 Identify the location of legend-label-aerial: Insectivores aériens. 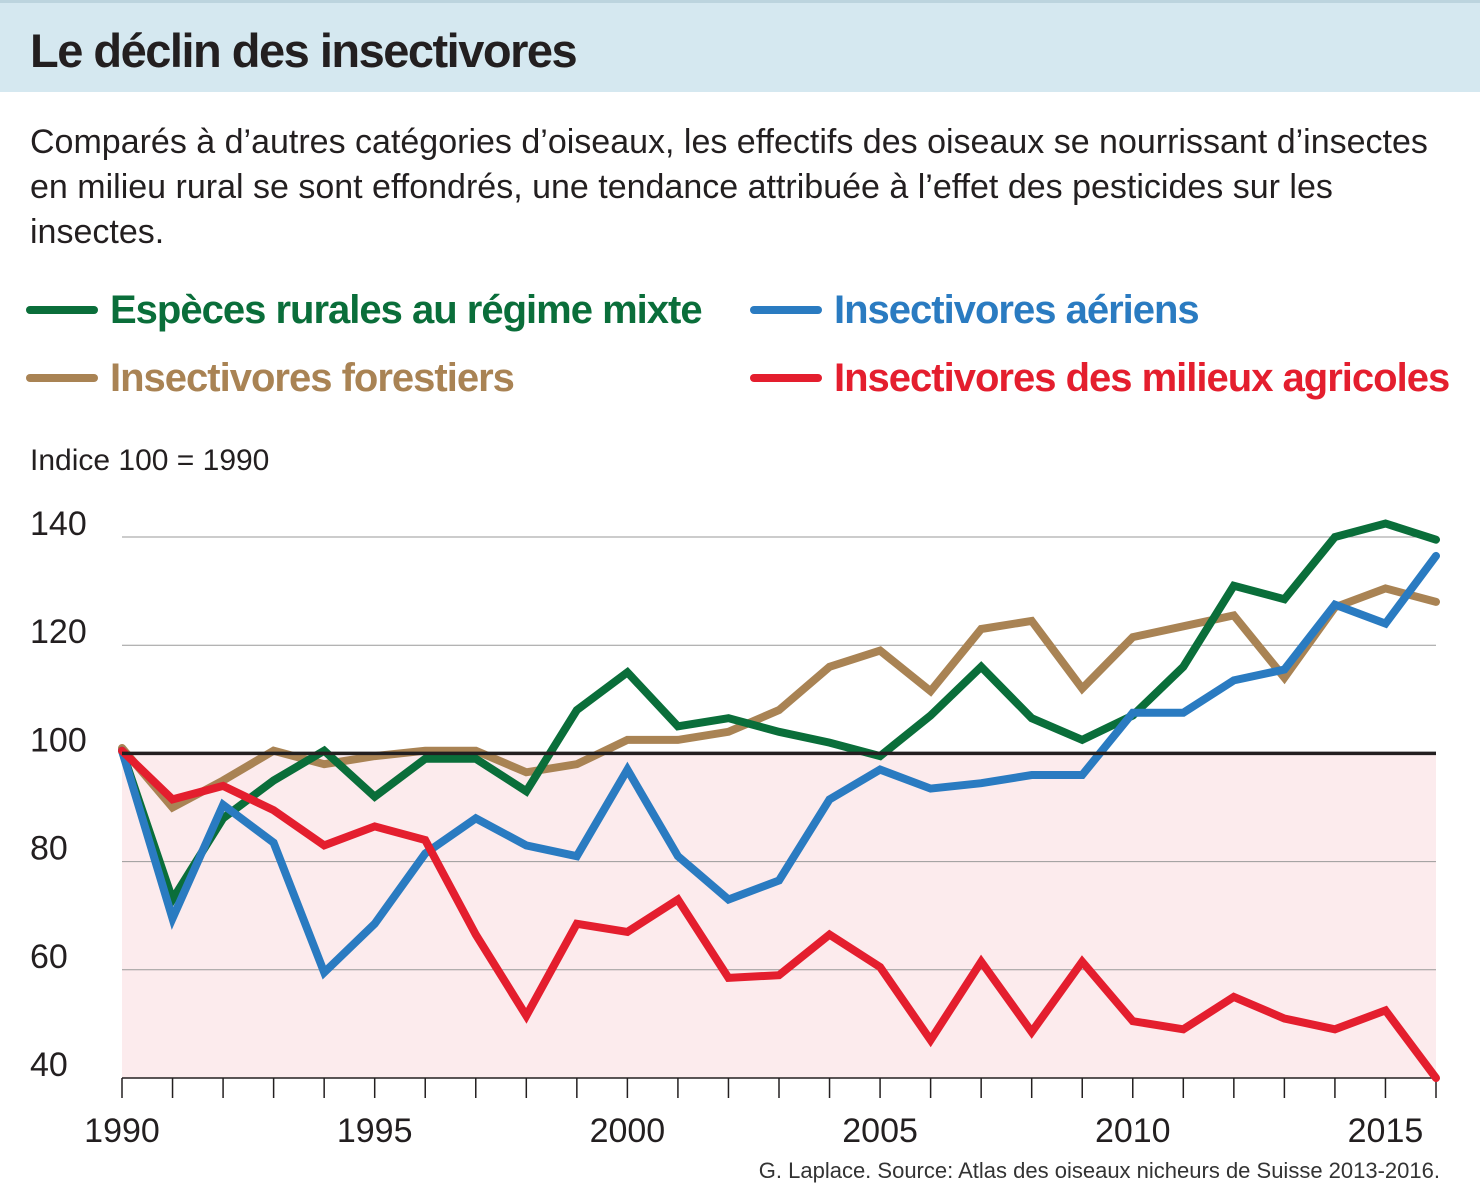
(1017, 309).